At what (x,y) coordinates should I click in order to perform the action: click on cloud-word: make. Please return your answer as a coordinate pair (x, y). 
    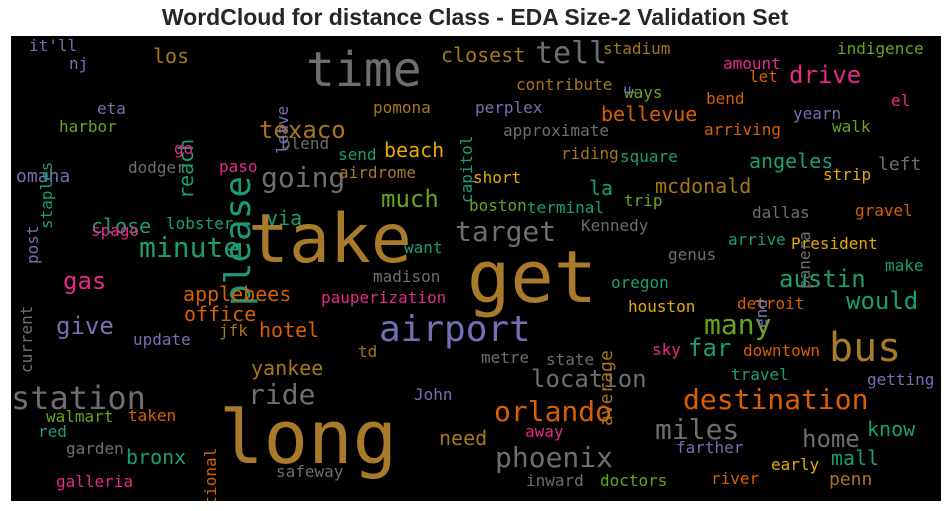
    Looking at the image, I should click on (904, 266).